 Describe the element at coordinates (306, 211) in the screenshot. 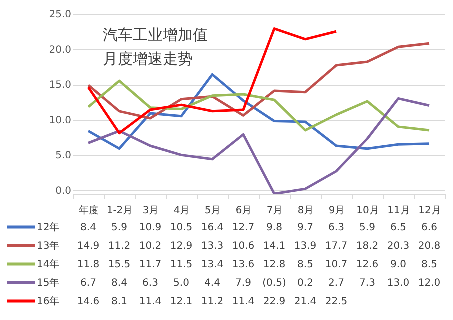

I see `x-tick-label: 8月` at that location.